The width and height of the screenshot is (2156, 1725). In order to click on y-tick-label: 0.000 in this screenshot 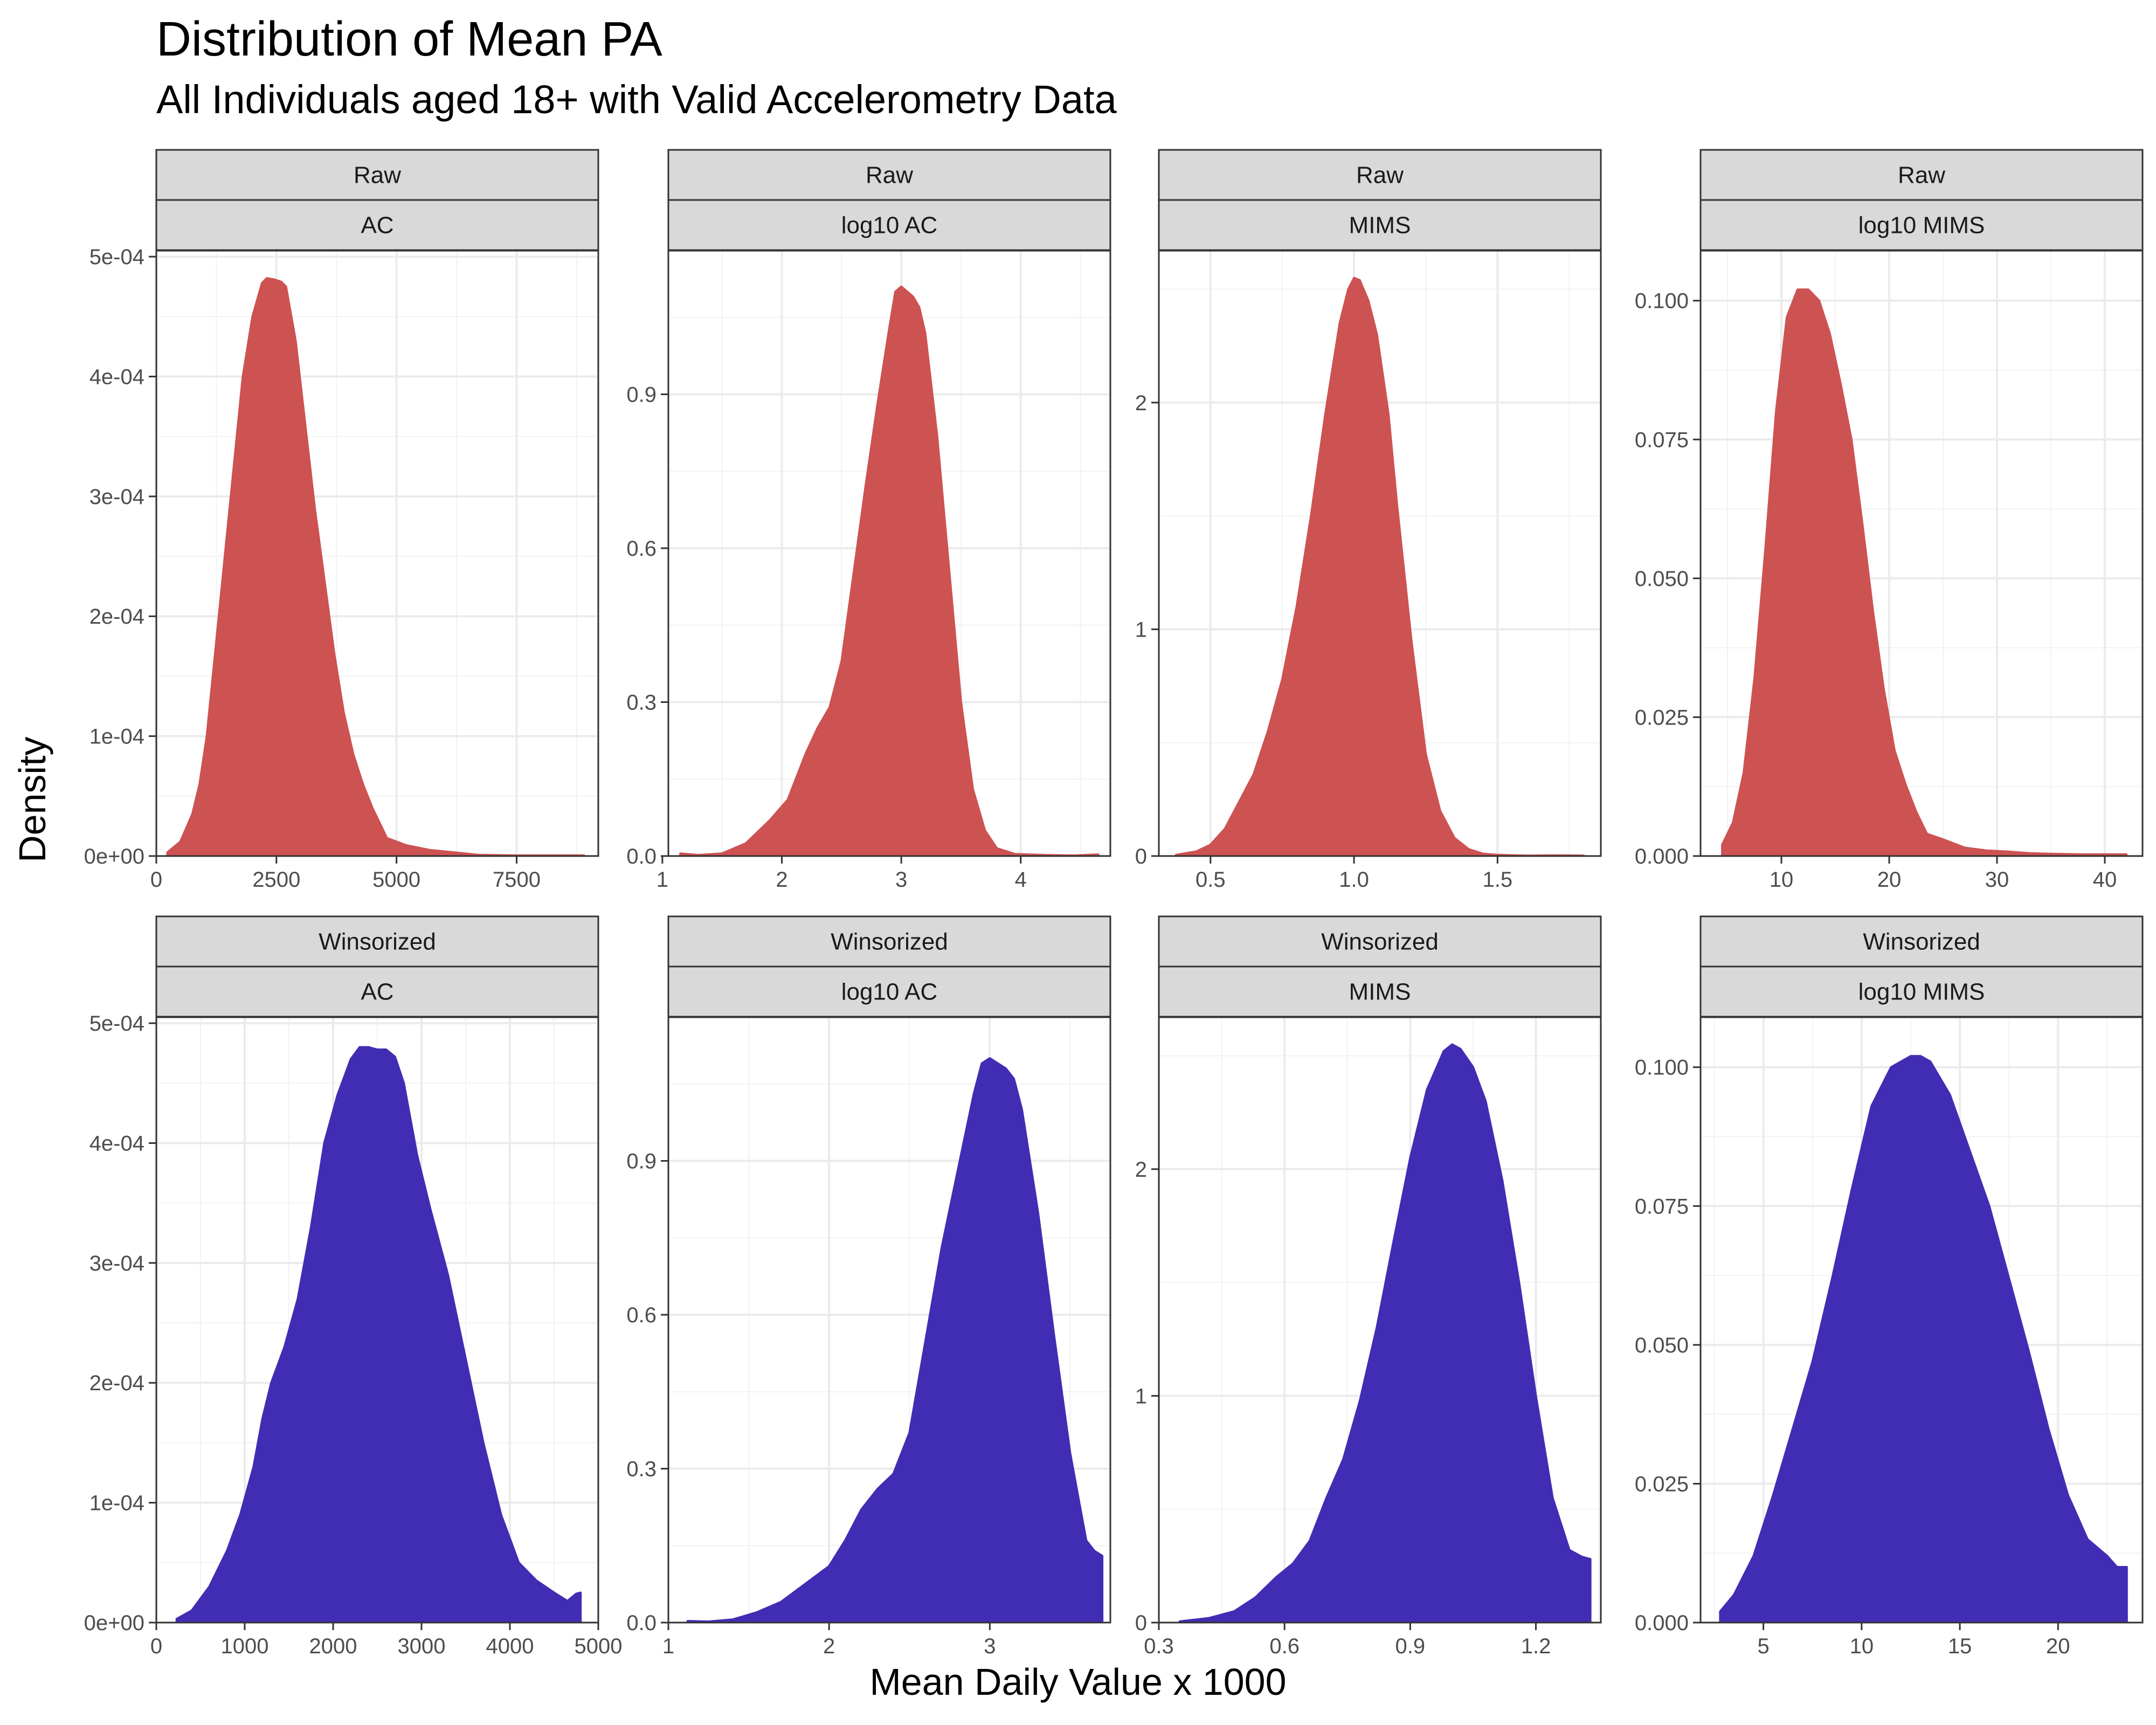, I will do `click(1662, 856)`.